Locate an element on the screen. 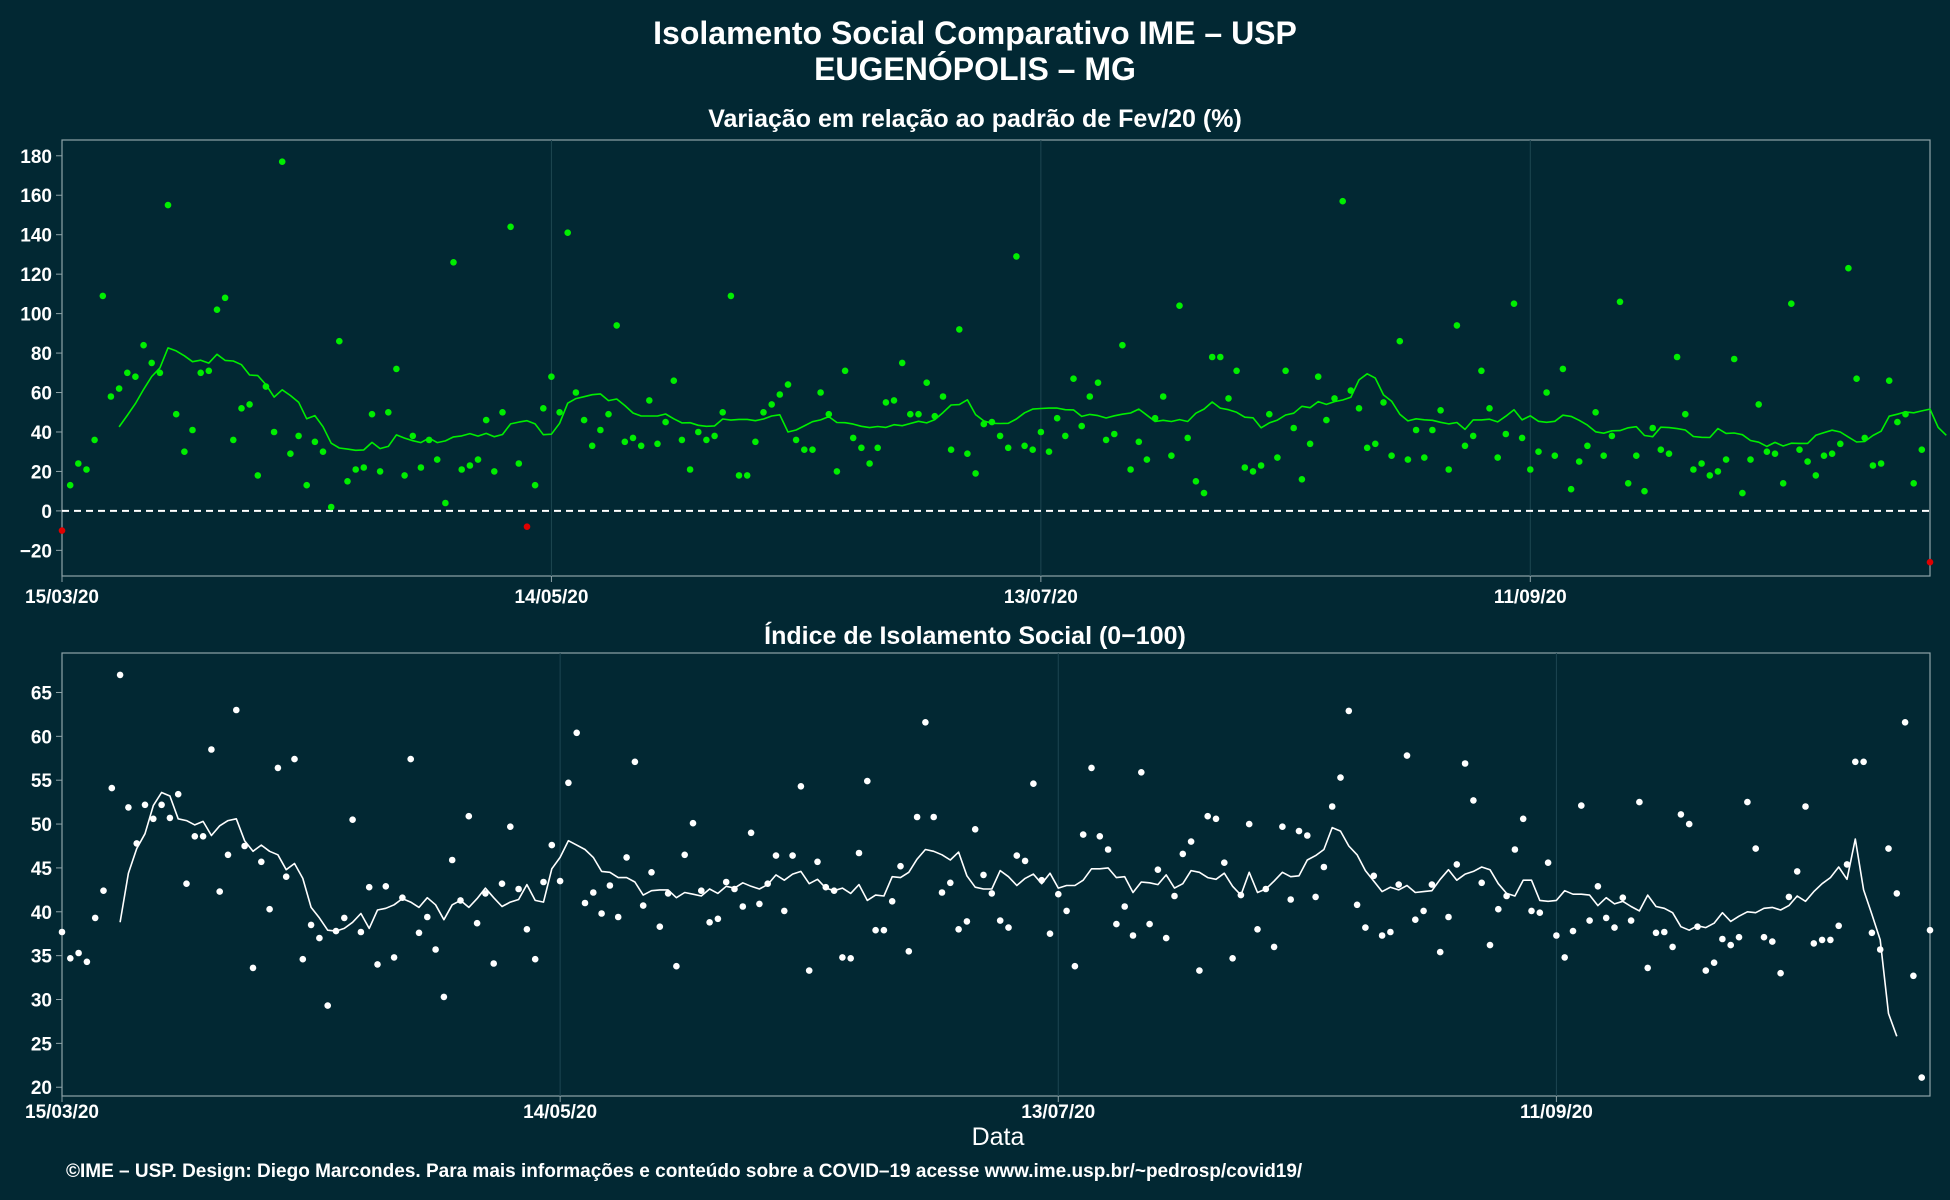 This screenshot has width=1950, height=1200. bottom-x-tick-label: 13/07/20 is located at coordinates (1058, 1112).